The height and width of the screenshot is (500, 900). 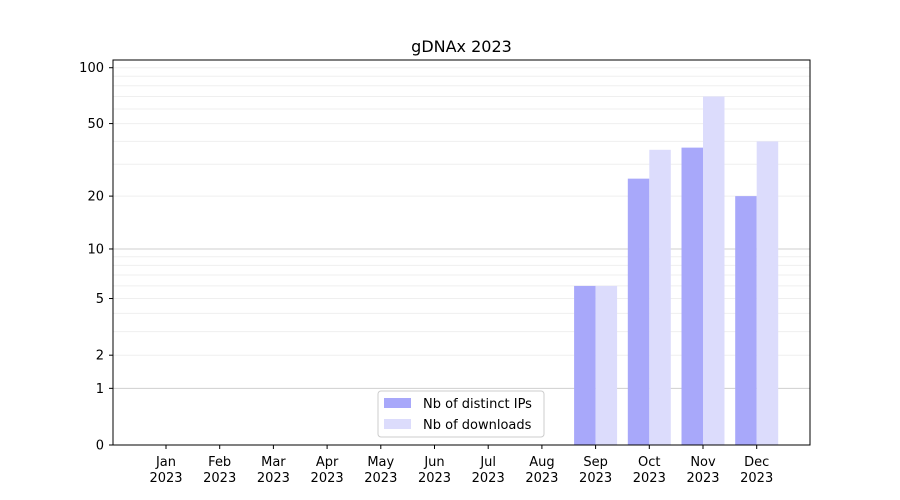 I want to click on x-tick-label-month: Jun, so click(x=433, y=462).